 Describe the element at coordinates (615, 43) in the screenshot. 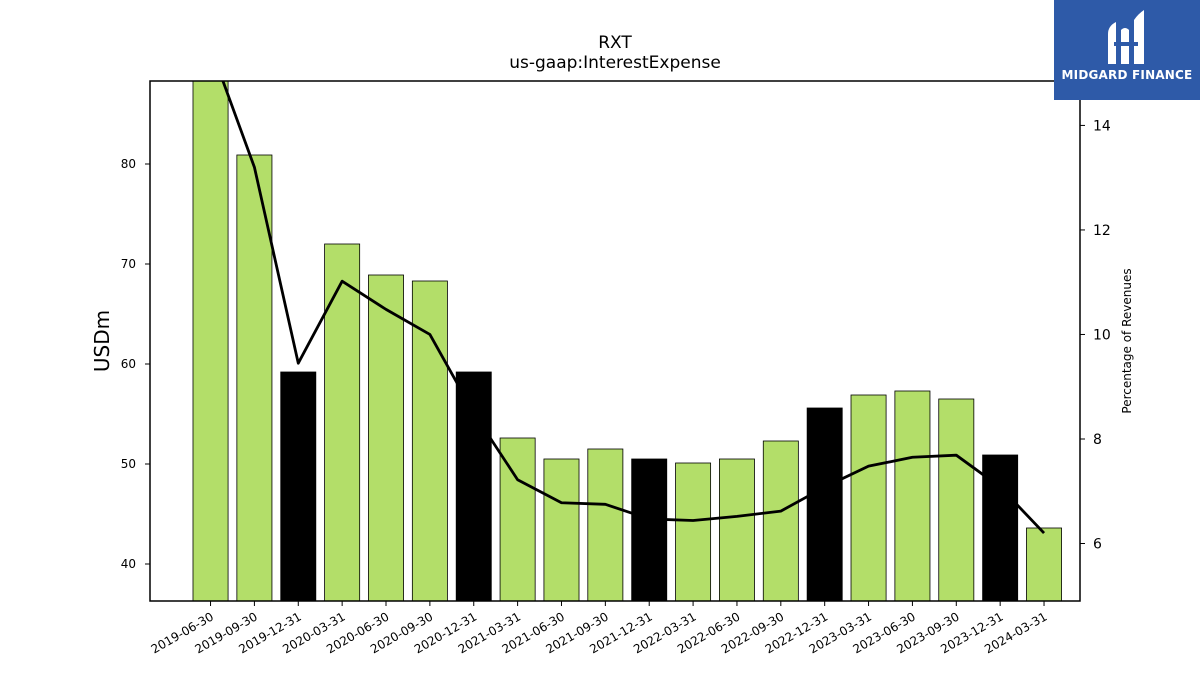

I see `chart-title: RXT` at that location.